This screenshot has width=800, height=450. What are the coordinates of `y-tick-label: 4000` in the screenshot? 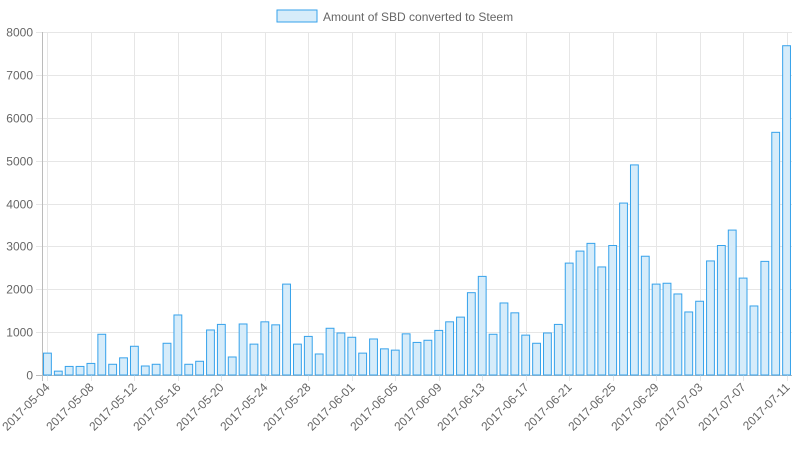 It's located at (19, 205).